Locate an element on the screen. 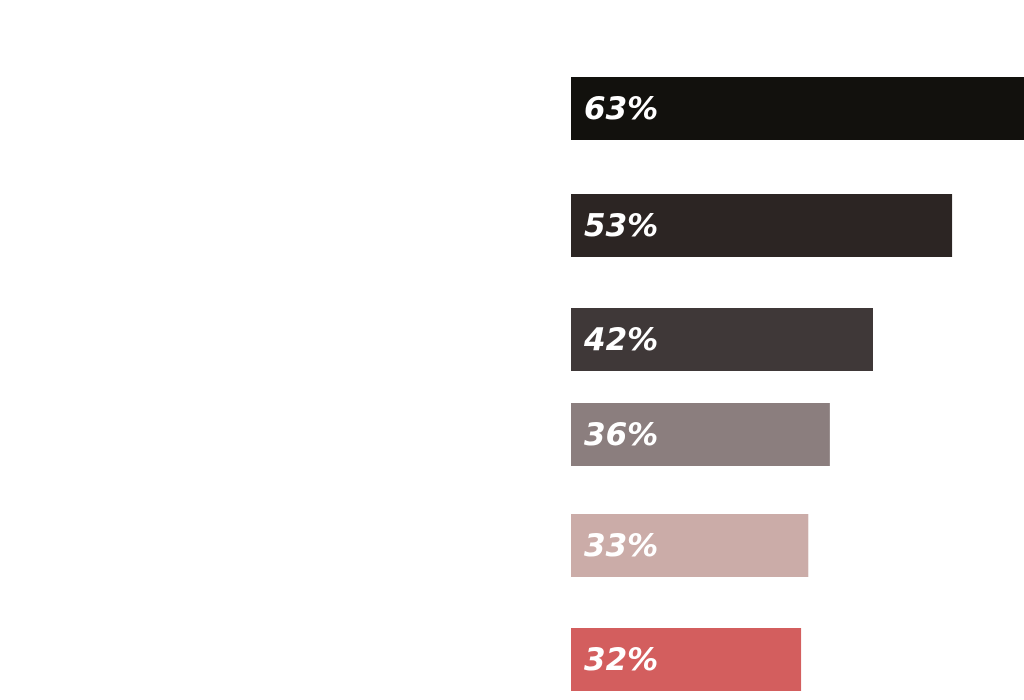 The width and height of the screenshot is (1024, 700). value-label: 42% is located at coordinates (620, 340).